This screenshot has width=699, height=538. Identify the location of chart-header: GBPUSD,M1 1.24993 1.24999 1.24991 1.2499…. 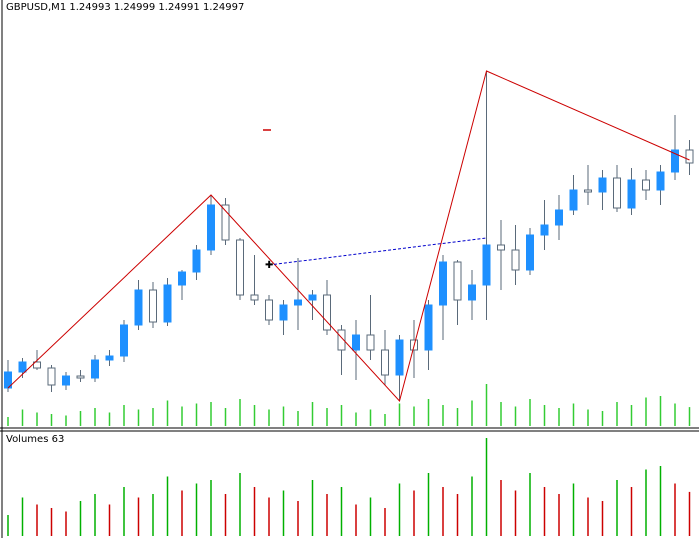
(125, 7).